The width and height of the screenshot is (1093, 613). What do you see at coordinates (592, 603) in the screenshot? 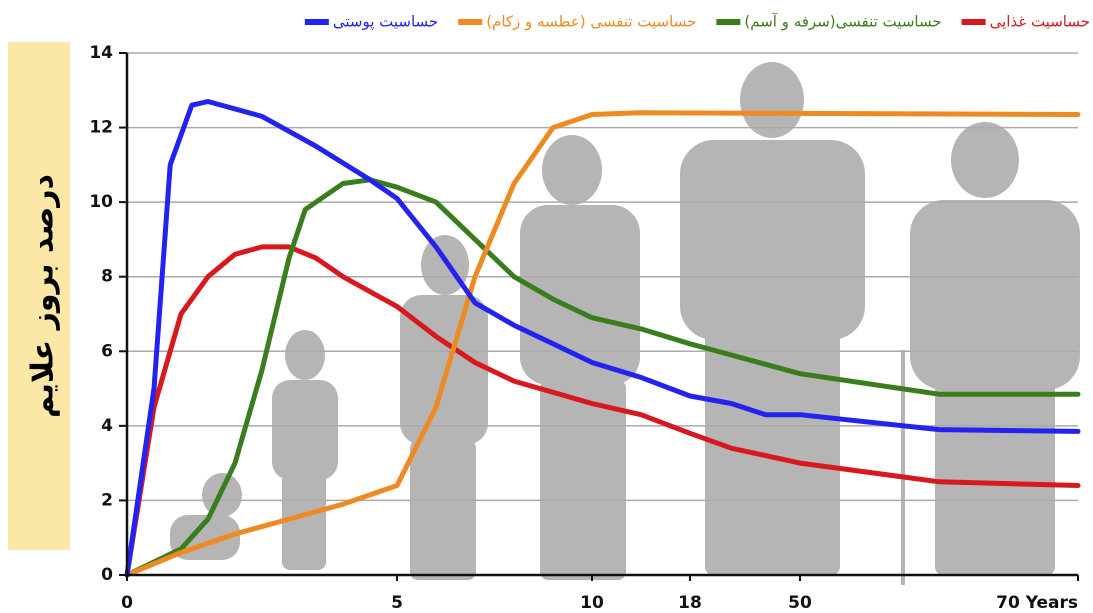
I see `x-tick-label: 10` at bounding box center [592, 603].